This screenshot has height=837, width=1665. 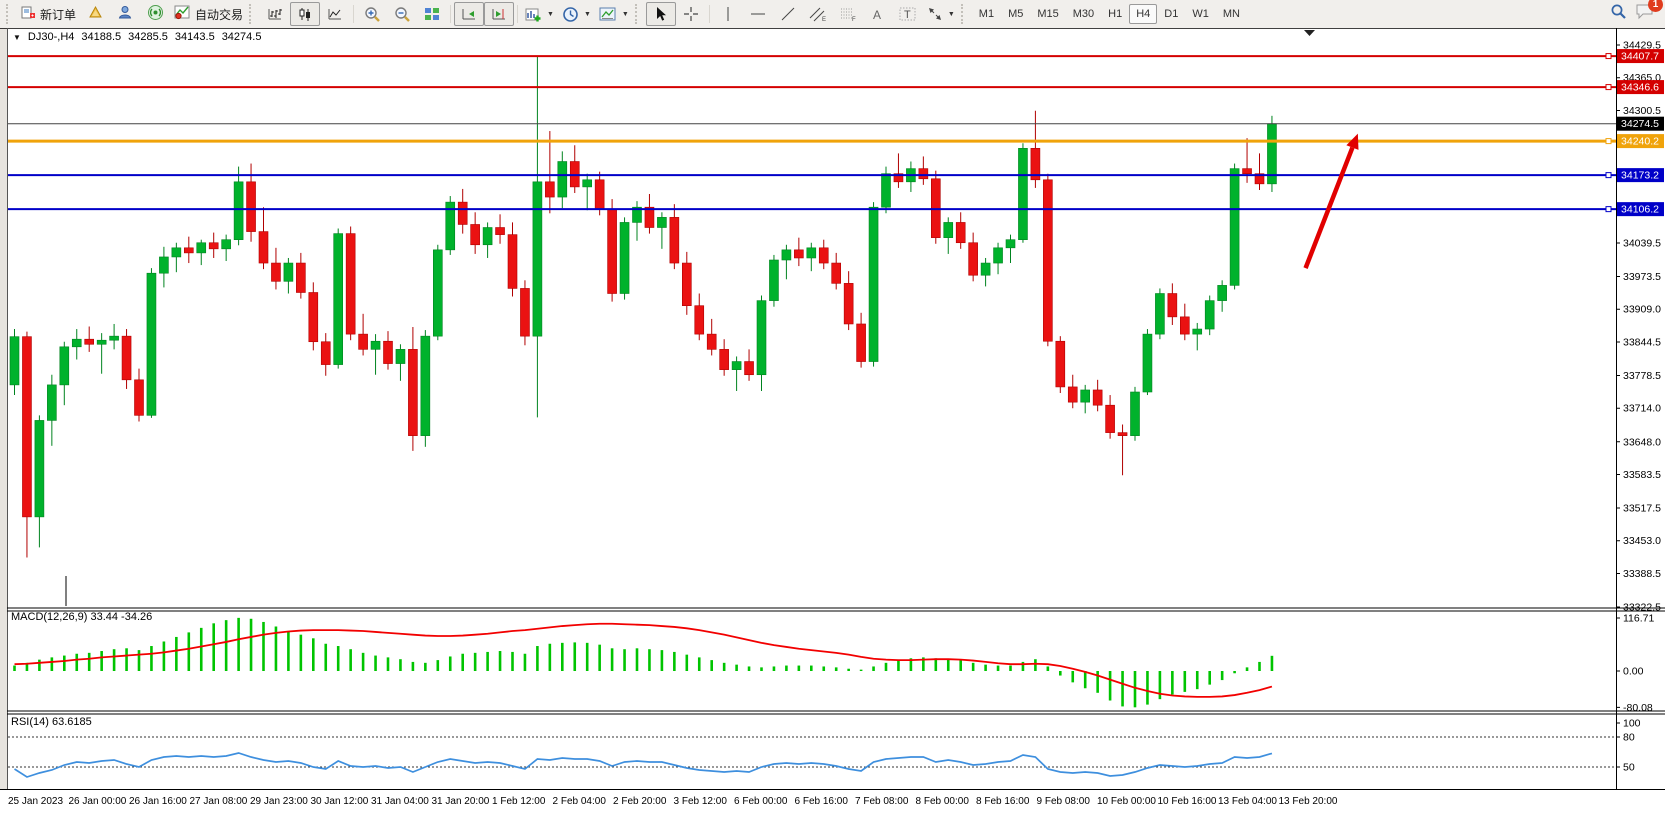 What do you see at coordinates (836, 609) in the screenshot?
I see `panel-divider-macd` at bounding box center [836, 609].